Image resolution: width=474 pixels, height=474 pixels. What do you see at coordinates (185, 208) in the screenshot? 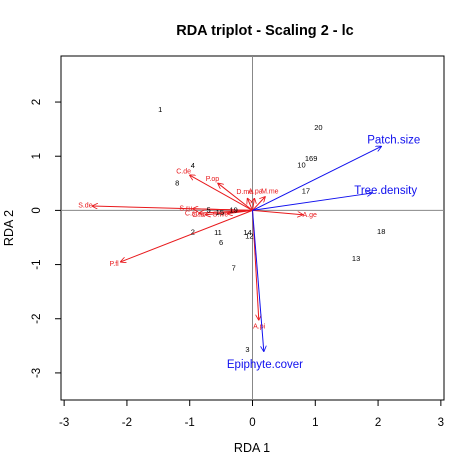
I see `species-label: S.ru` at bounding box center [185, 208].